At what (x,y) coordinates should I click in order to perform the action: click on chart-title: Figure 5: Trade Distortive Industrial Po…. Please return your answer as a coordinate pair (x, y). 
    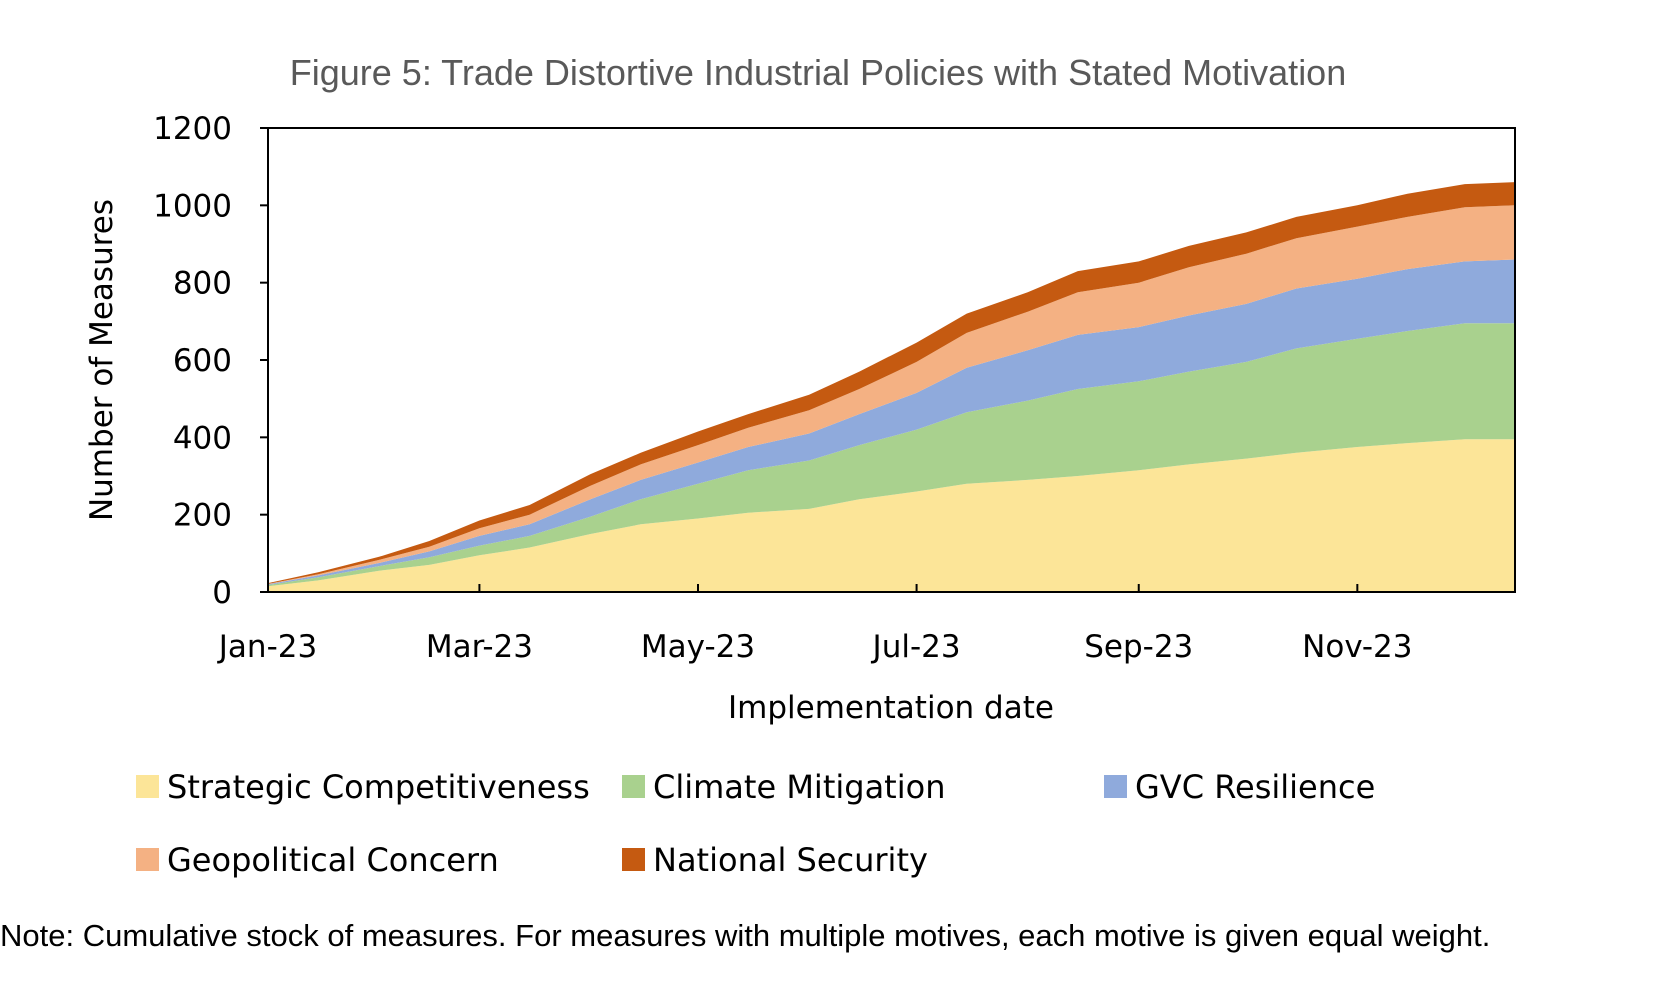
    Looking at the image, I should click on (818, 72).